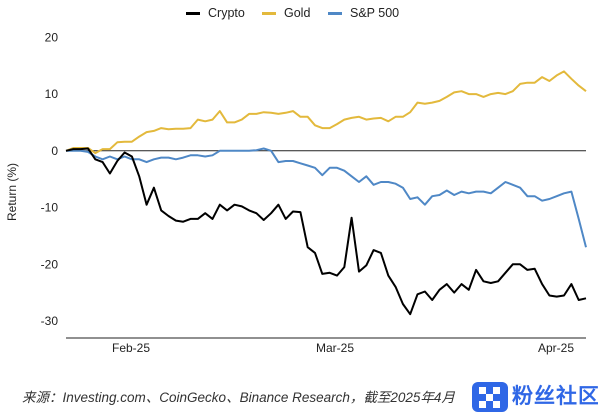 The width and height of the screenshot is (600, 417). I want to click on y-axis-ticks: 20 10 0 -10 -20 -30, so click(50, 179).